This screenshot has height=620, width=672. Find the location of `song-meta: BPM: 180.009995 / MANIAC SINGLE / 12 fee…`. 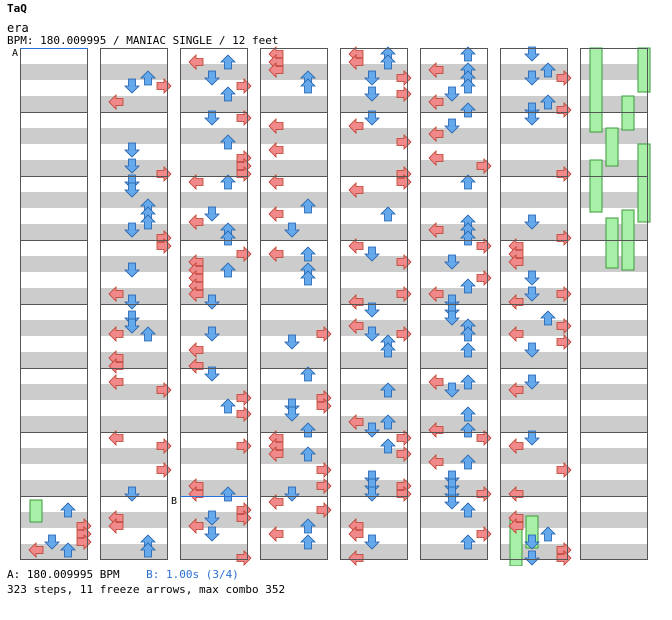

song-meta: BPM: 180.009995 / MANIAC SINGLE / 12 fee… is located at coordinates (143, 40).